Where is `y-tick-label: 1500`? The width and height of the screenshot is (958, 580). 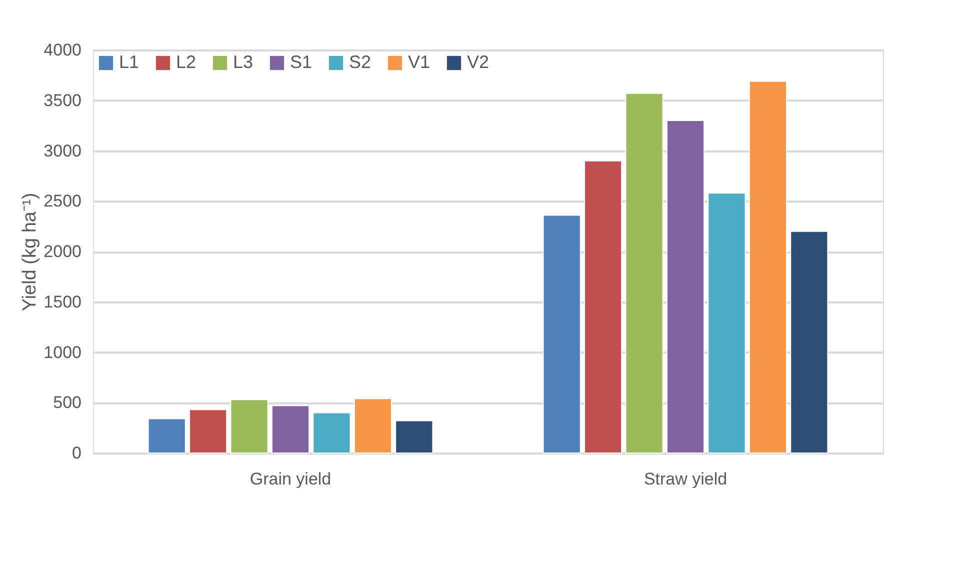 y-tick-label: 1500 is located at coordinates (63, 302).